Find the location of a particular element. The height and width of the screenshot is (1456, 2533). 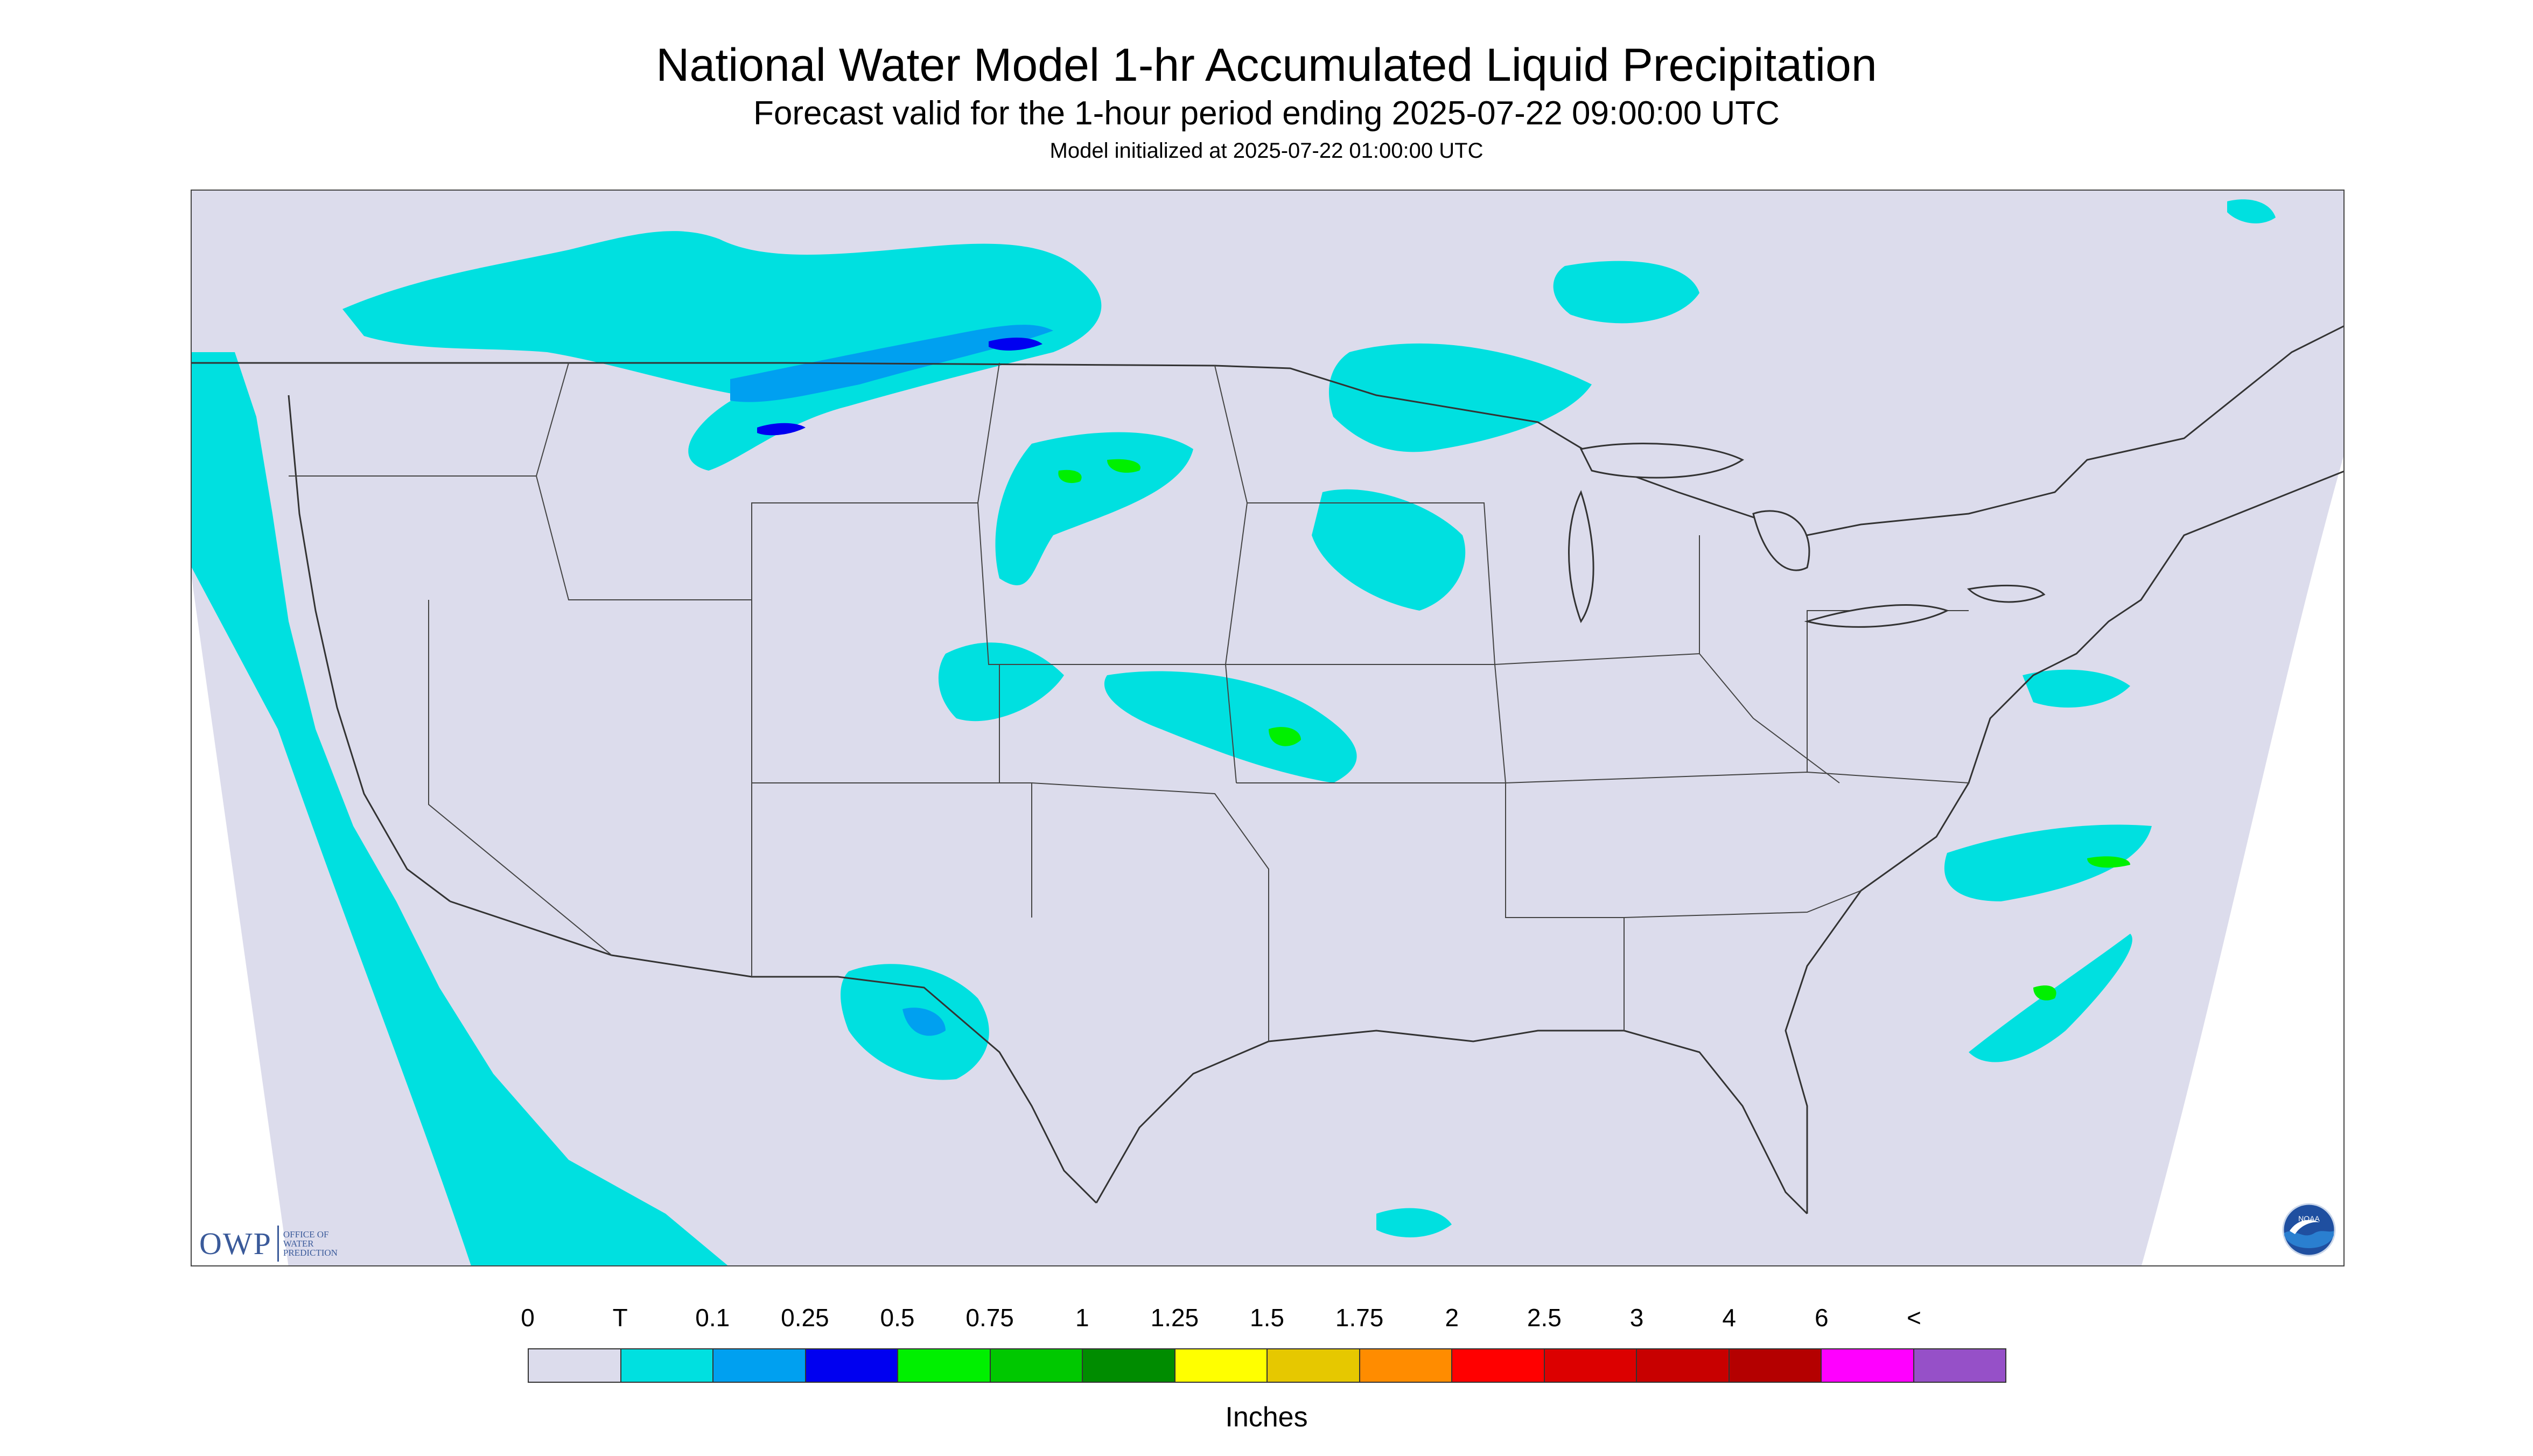

precip-gulf is located at coordinates (1414, 1222).